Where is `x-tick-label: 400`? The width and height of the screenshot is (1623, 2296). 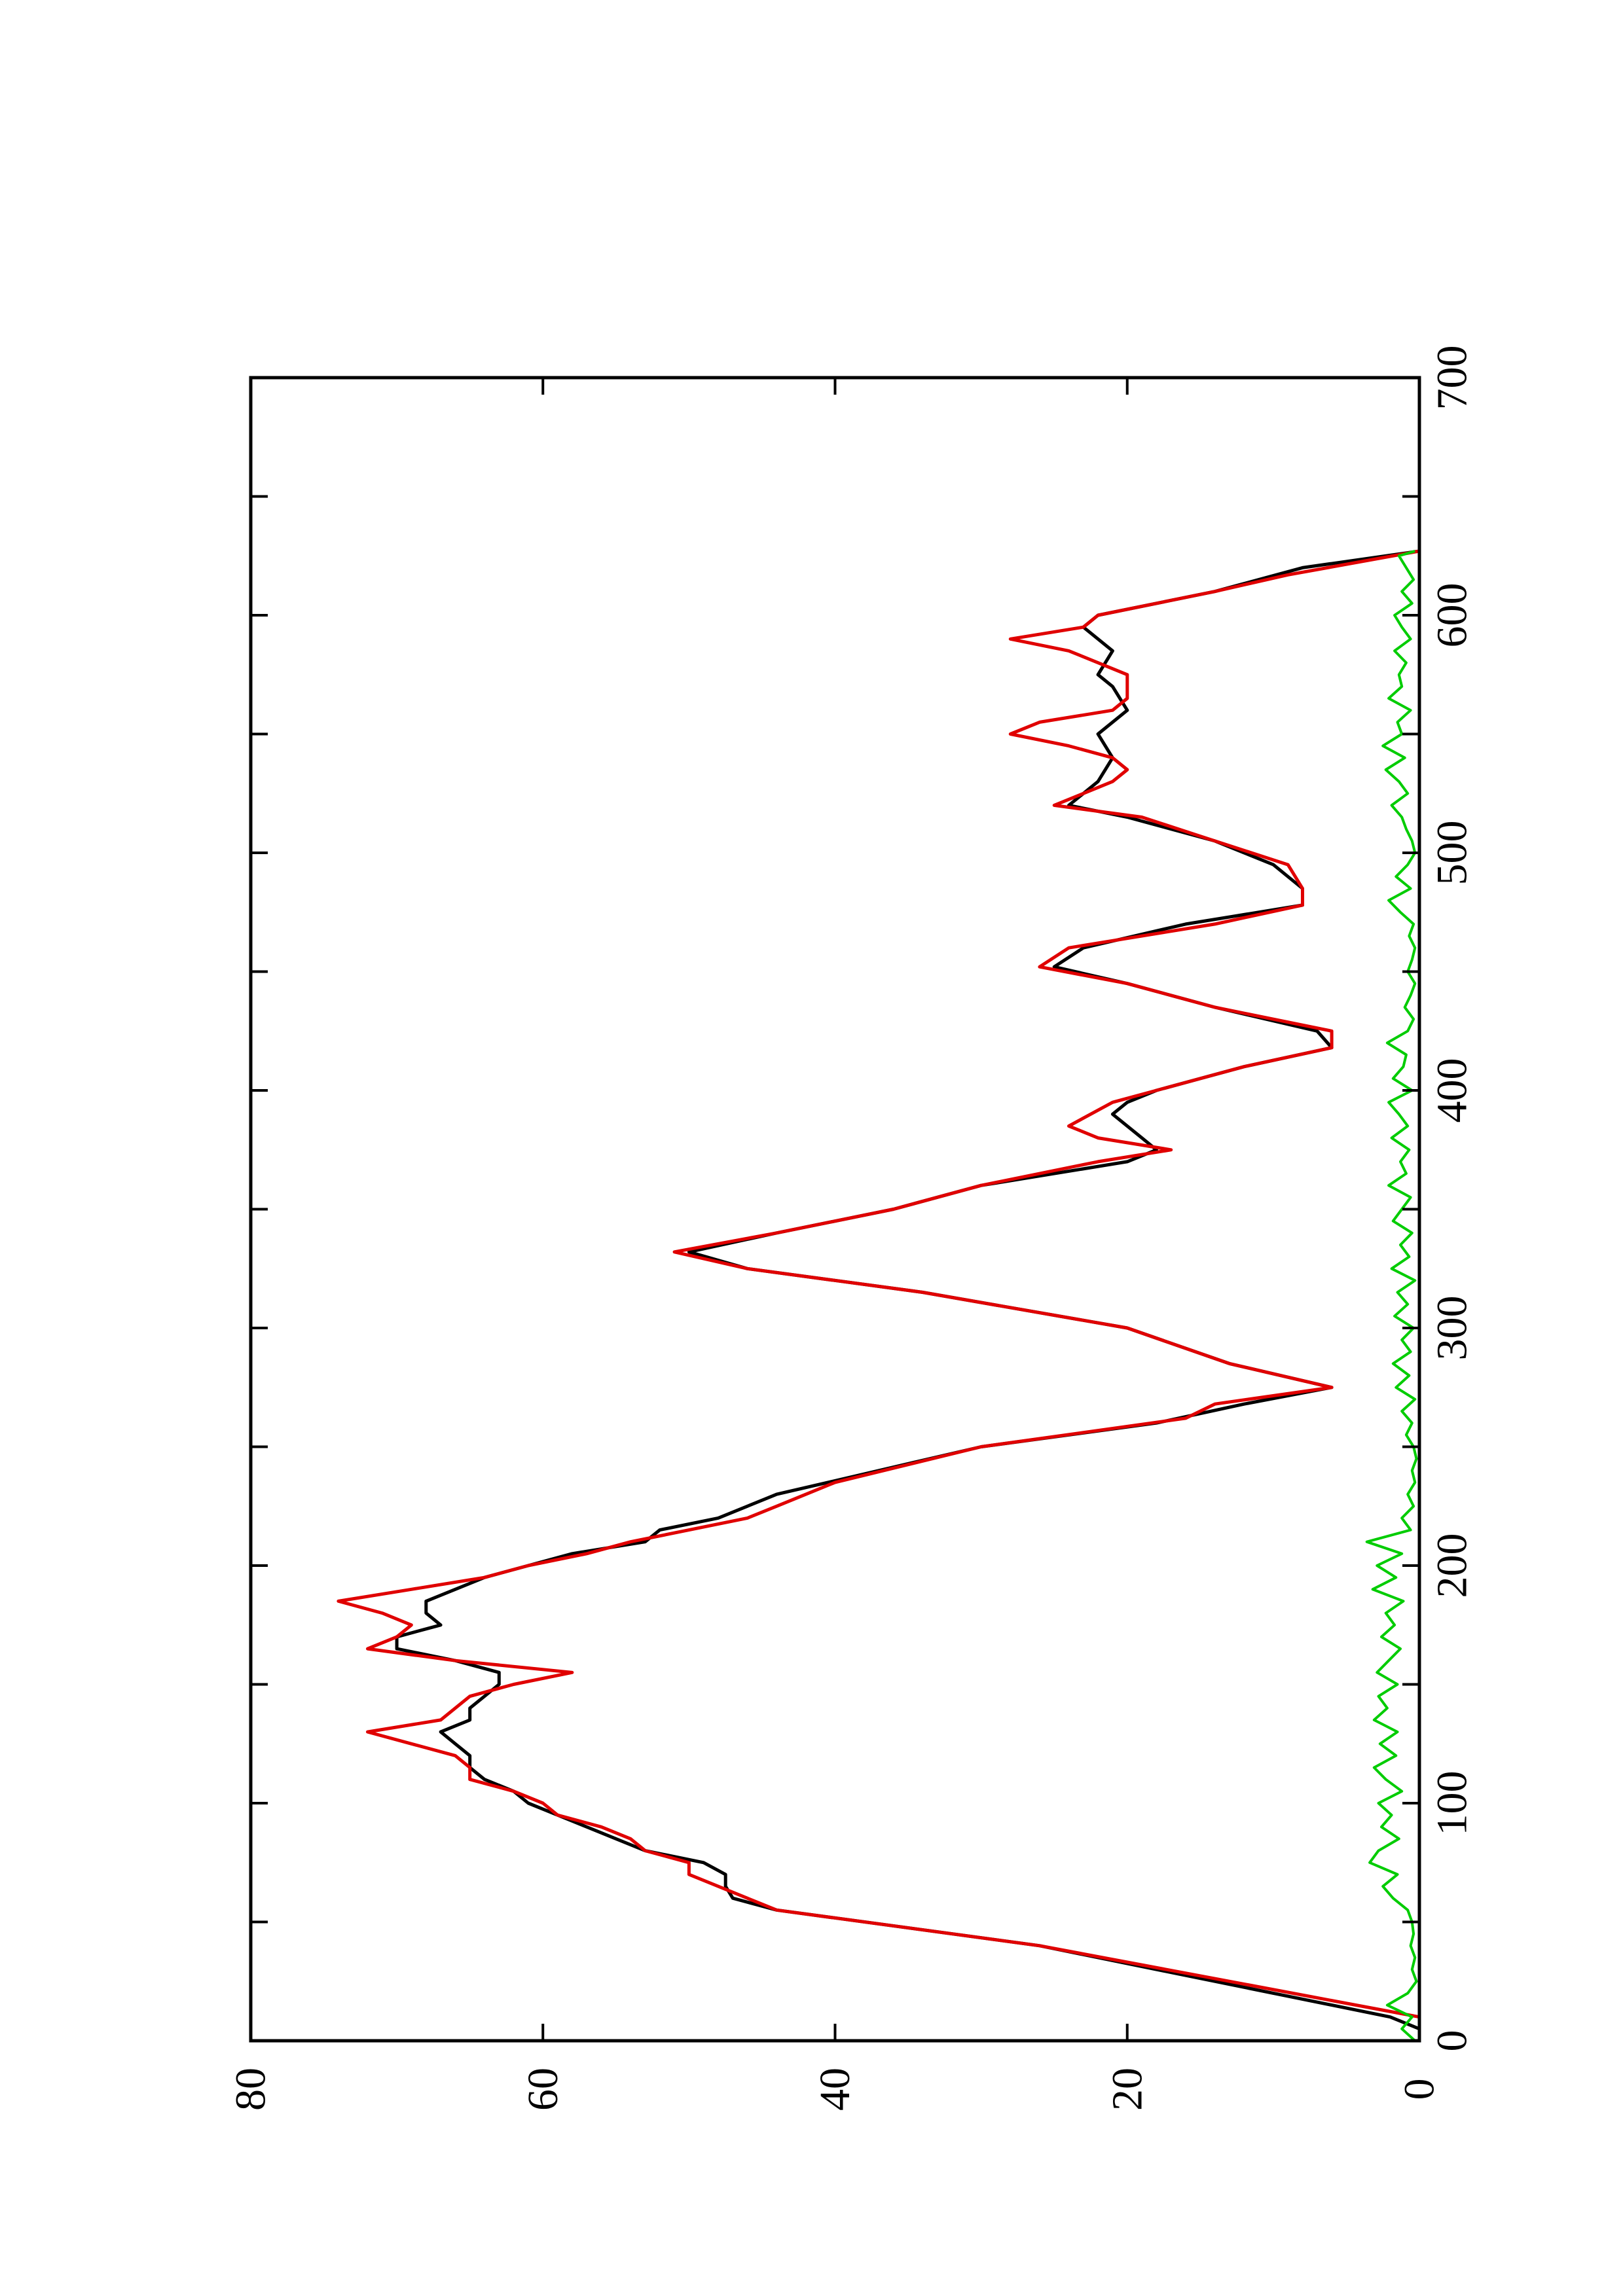
x-tick-label: 400 is located at coordinates (1452, 1090).